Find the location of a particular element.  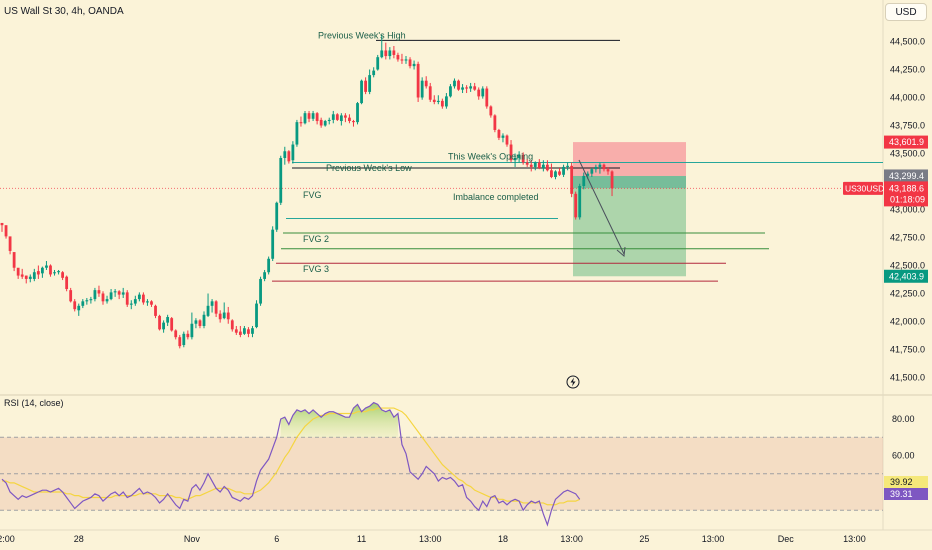

time-tick-label: 28 is located at coordinates (79, 539).